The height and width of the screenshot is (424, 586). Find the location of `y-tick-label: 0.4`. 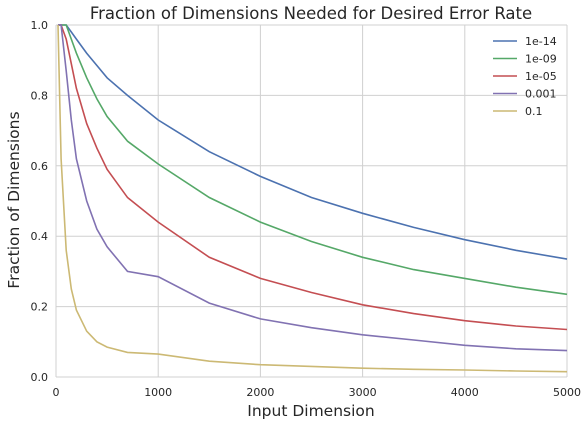

y-tick-label: 0.4 is located at coordinates (40, 236).